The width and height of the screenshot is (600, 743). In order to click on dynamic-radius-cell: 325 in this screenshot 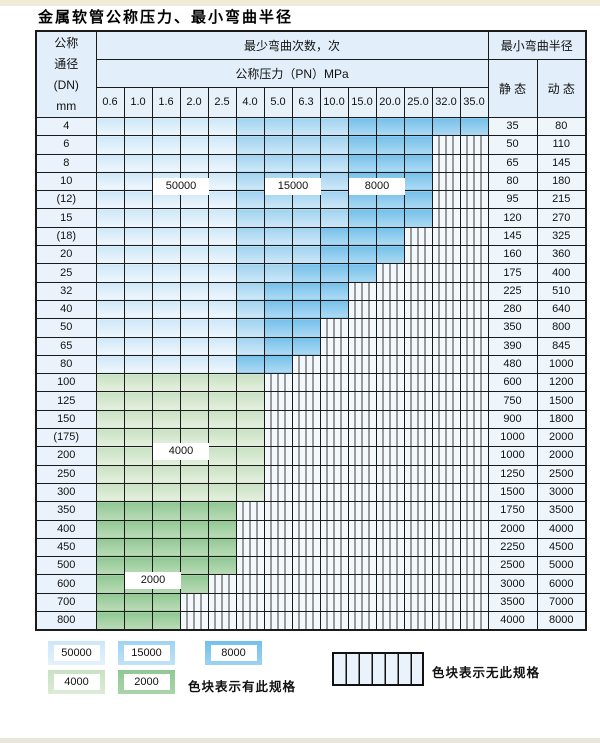, I will do `click(561, 236)`.